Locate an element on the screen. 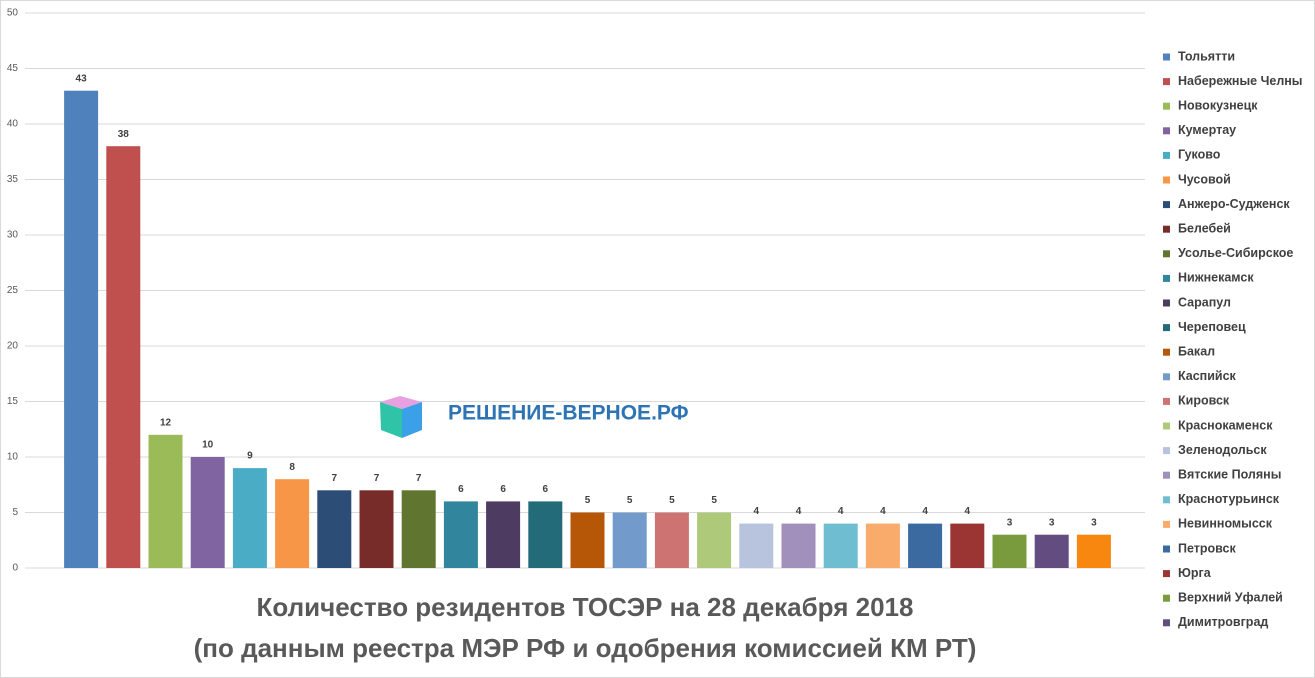 The height and width of the screenshot is (678, 1315). legend-label: Бакал is located at coordinates (1196, 351).